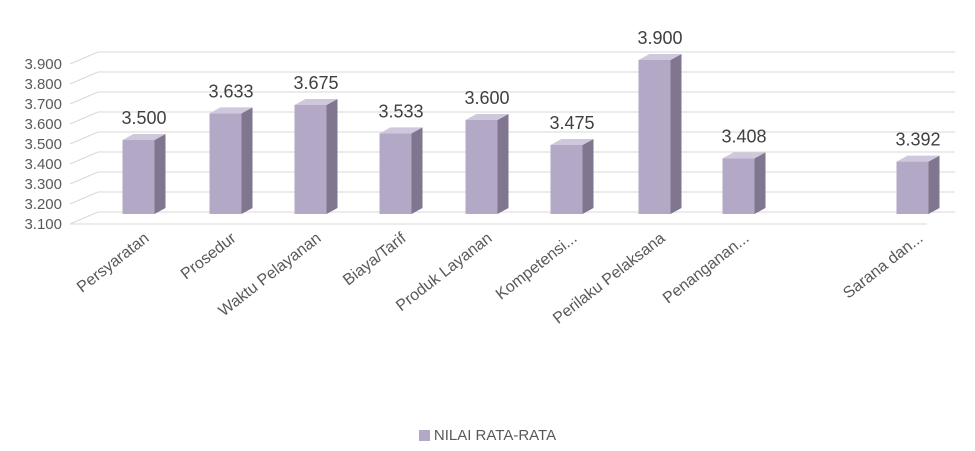 The width and height of the screenshot is (975, 451). What do you see at coordinates (43, 144) in the screenshot?
I see `y-tick-label: 3.500` at bounding box center [43, 144].